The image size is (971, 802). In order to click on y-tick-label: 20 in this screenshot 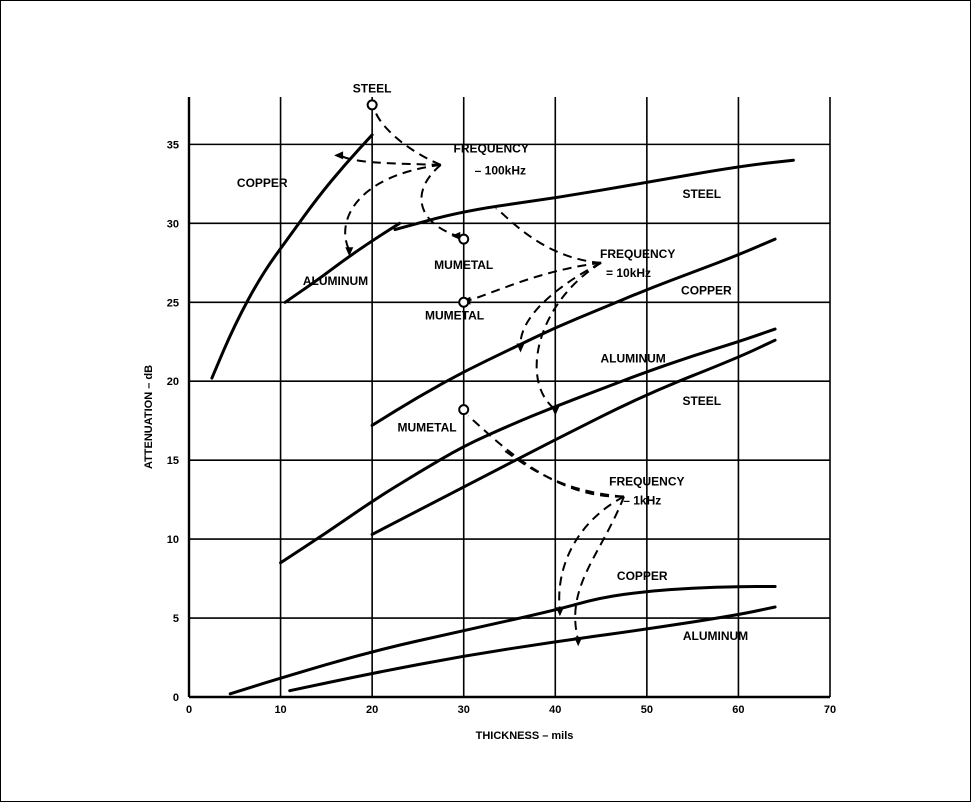, I will do `click(173, 382)`.